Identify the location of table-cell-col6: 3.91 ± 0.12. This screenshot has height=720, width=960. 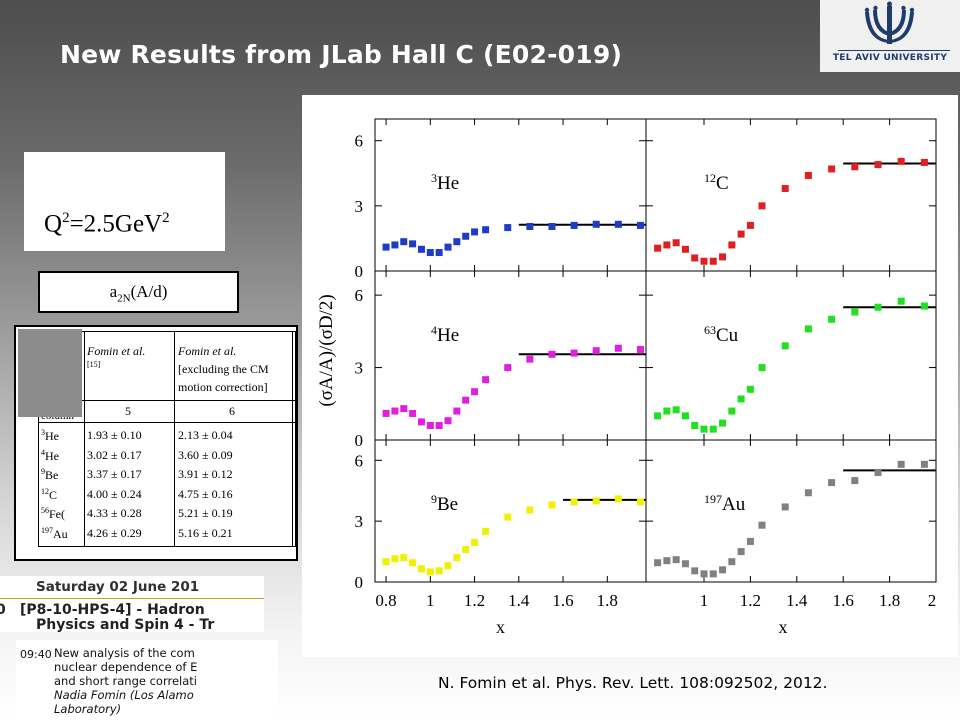
(205, 474).